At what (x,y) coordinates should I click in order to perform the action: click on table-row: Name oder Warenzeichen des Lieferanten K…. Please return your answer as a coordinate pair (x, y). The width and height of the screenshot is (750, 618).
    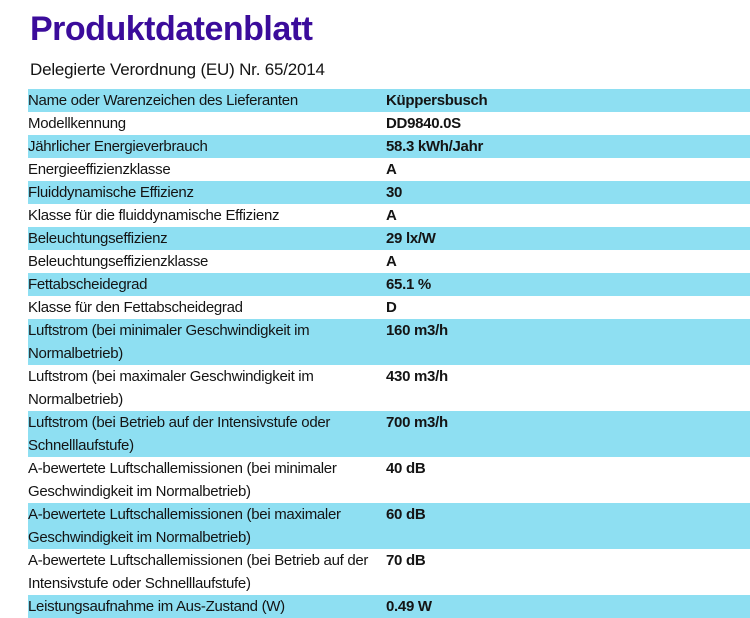
    Looking at the image, I should click on (389, 100).